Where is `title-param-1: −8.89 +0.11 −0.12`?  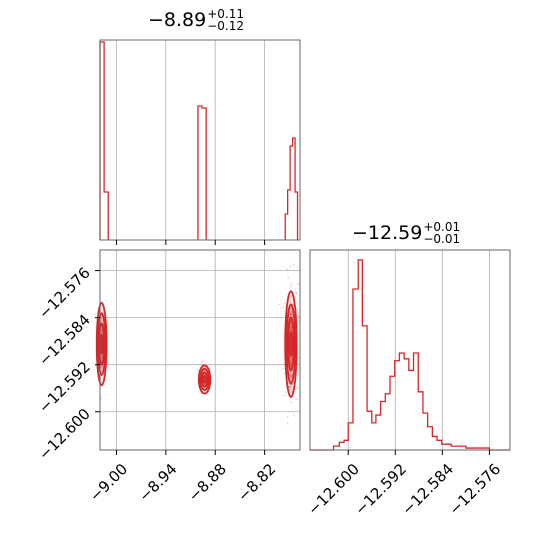 title-param-1: −8.89 +0.11 −0.12 is located at coordinates (196, 20).